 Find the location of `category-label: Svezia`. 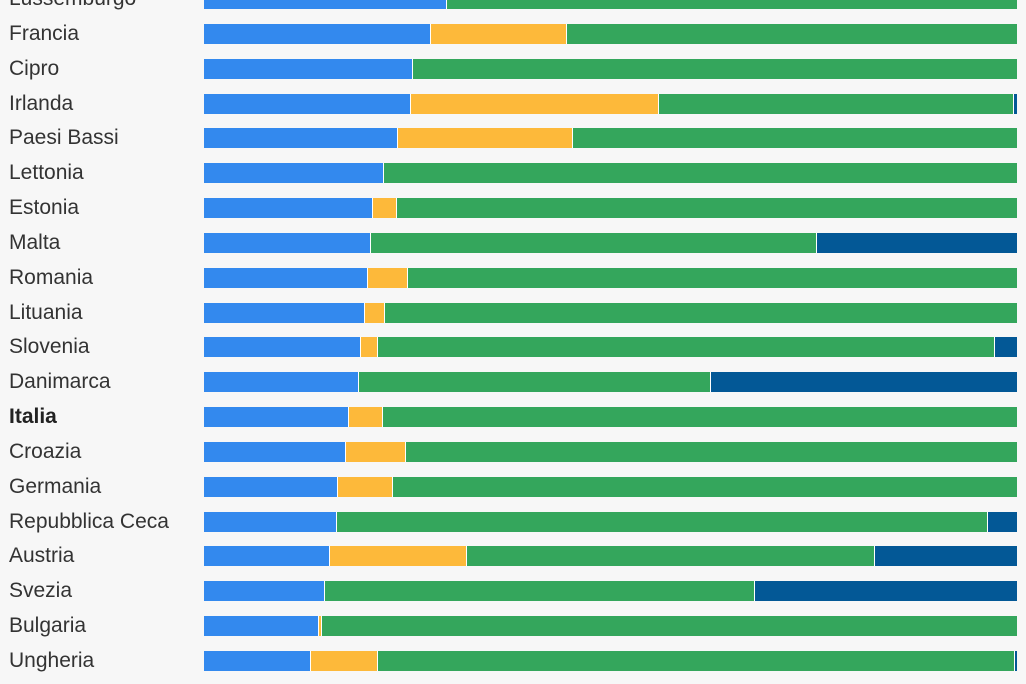

category-label: Svezia is located at coordinates (41, 591).